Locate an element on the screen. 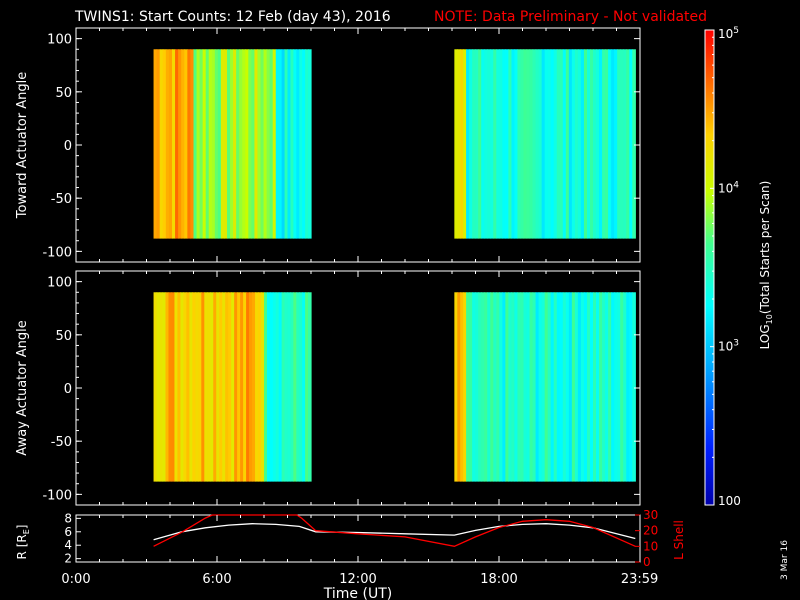 The height and width of the screenshot is (600, 800). orbit-ytick-label: 6 is located at coordinates (68, 532).